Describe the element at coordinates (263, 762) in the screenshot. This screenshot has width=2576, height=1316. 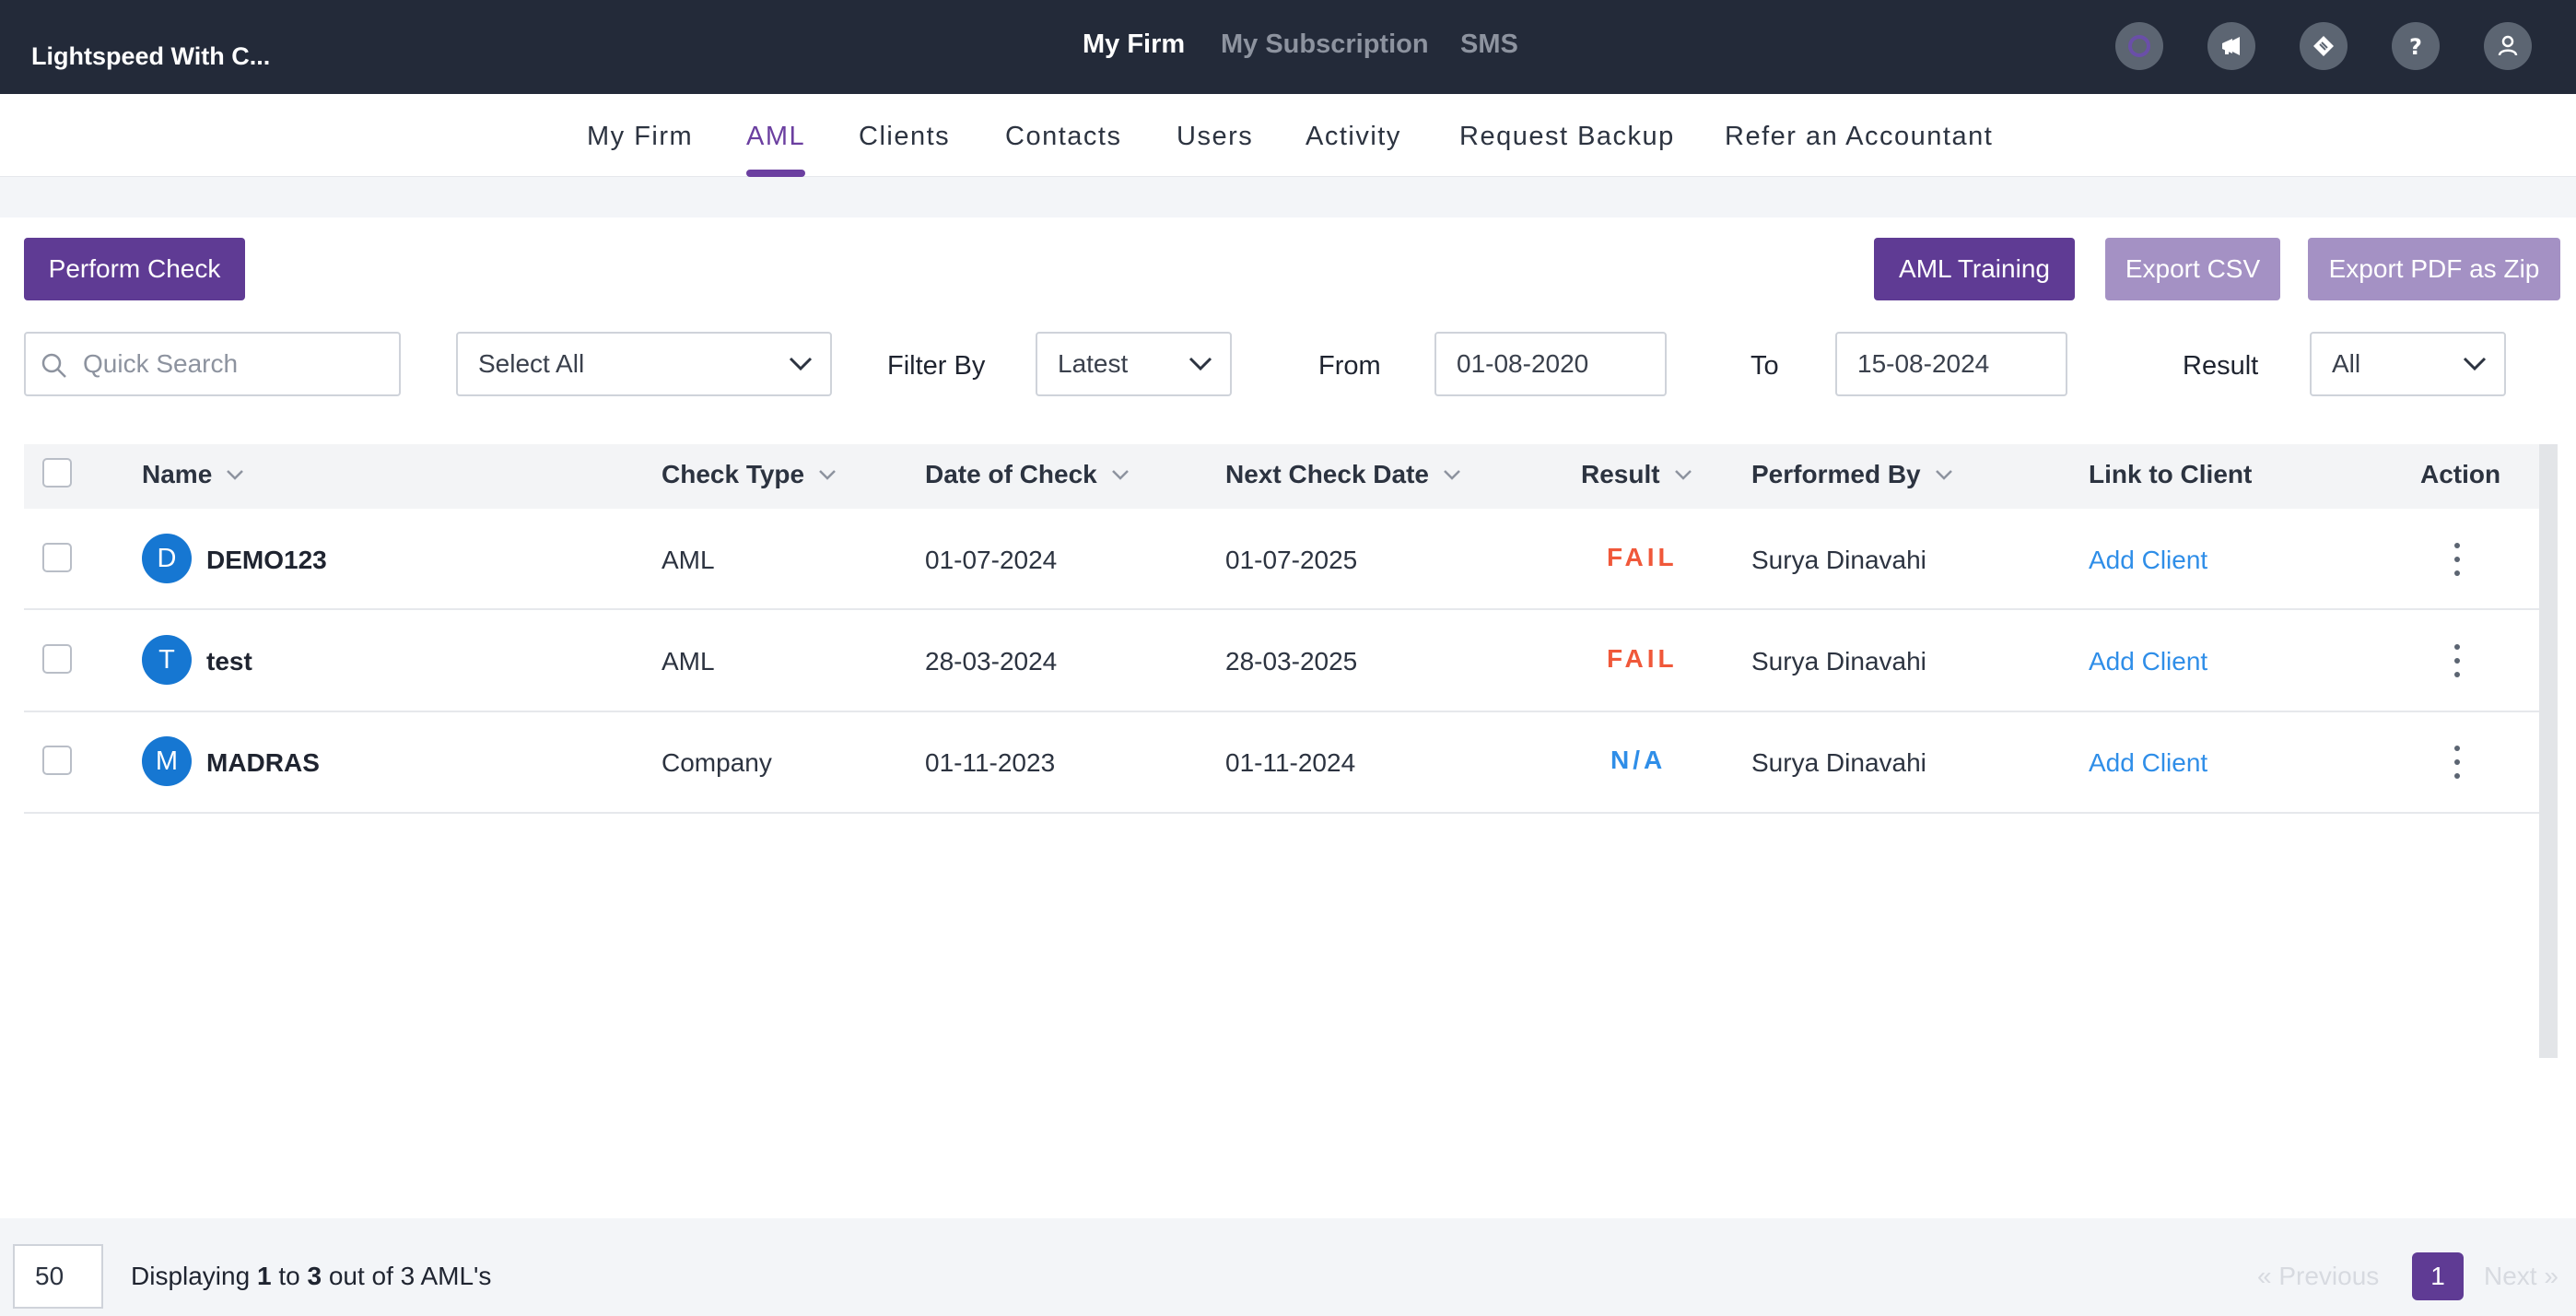
I see `row-name: MADRAS` at that location.